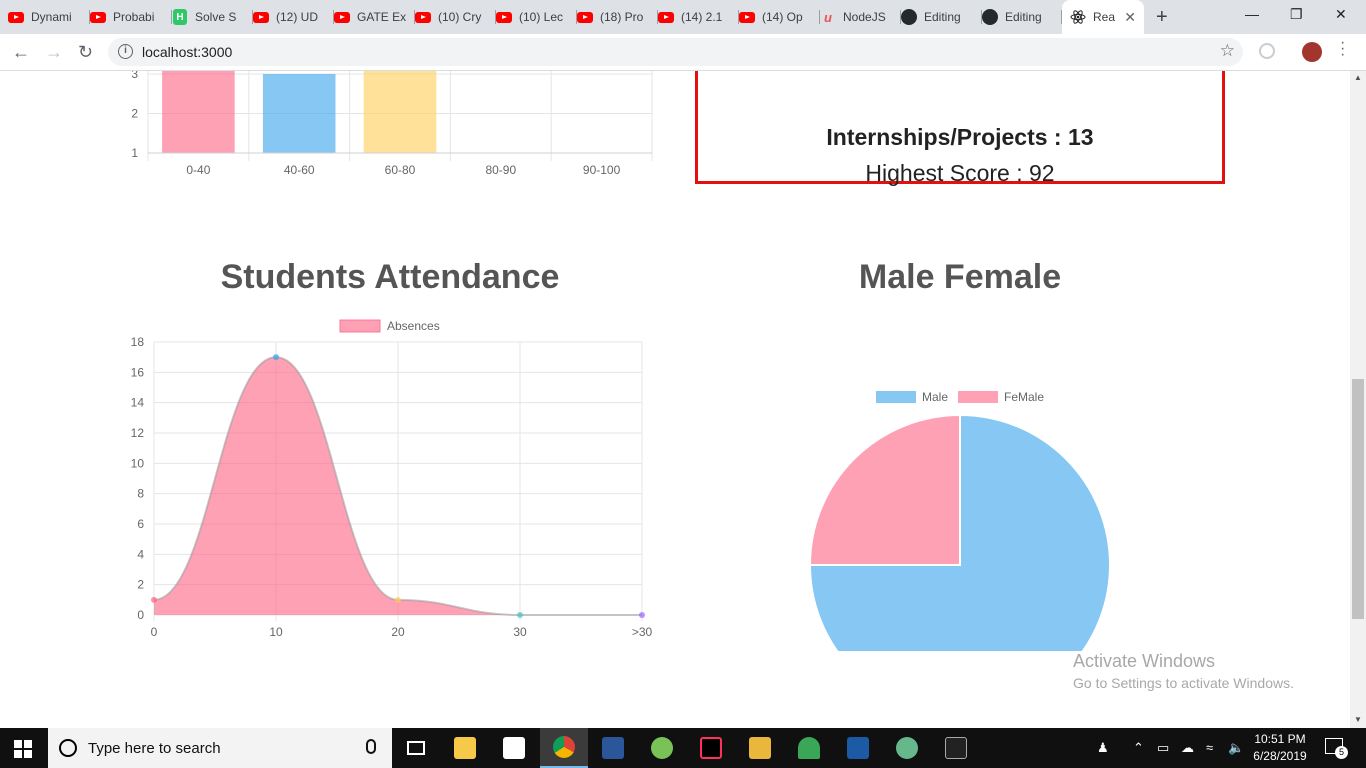 The width and height of the screenshot is (1366, 768). What do you see at coordinates (959, 532) in the screenshot?
I see `pie-slice` at bounding box center [959, 532].